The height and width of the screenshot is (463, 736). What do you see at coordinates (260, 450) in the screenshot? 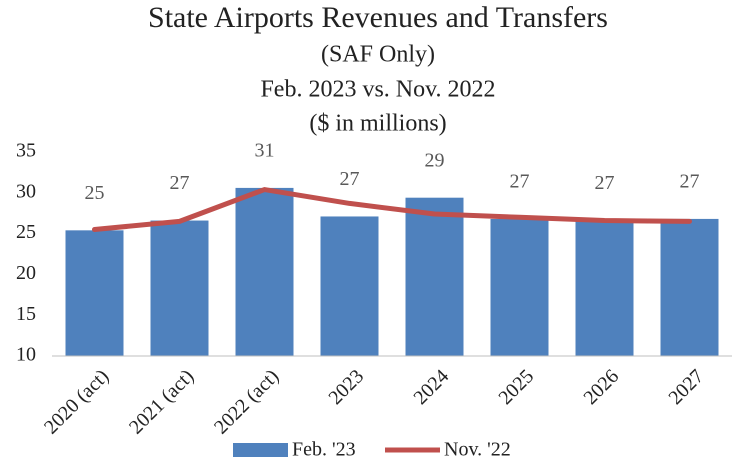
I see `legend-swatch` at bounding box center [260, 450].